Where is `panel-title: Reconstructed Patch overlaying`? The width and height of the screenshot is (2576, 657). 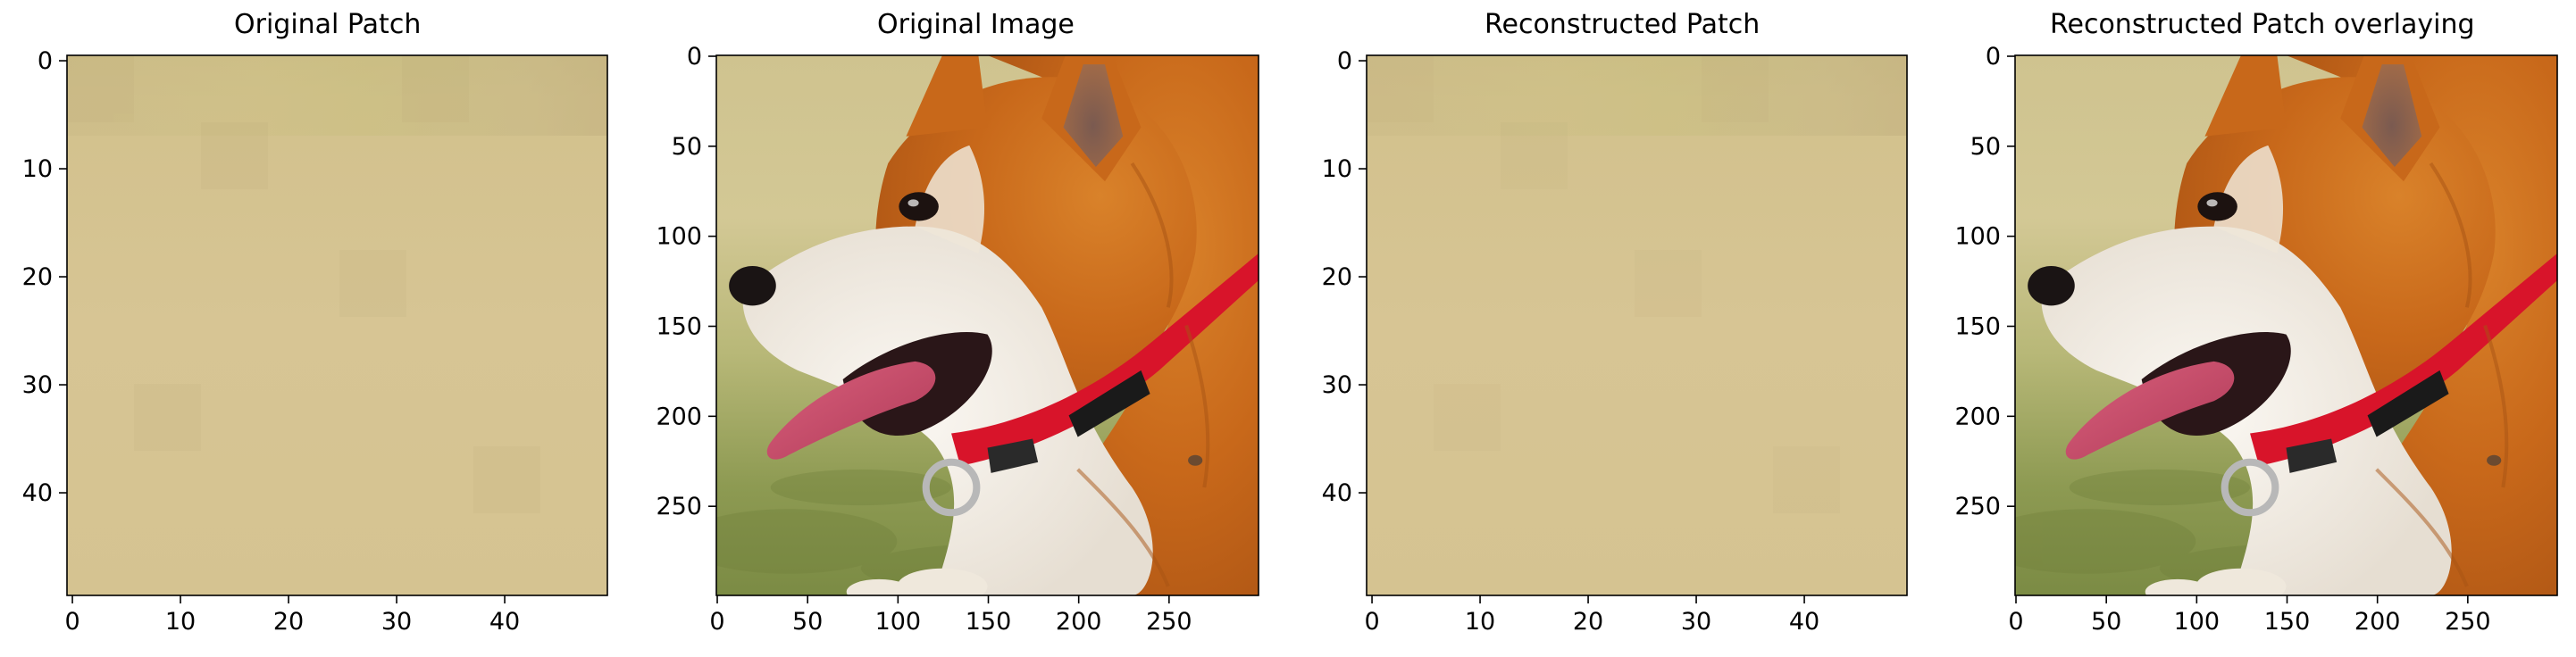 panel-title: Reconstructed Patch overlaying is located at coordinates (2263, 24).